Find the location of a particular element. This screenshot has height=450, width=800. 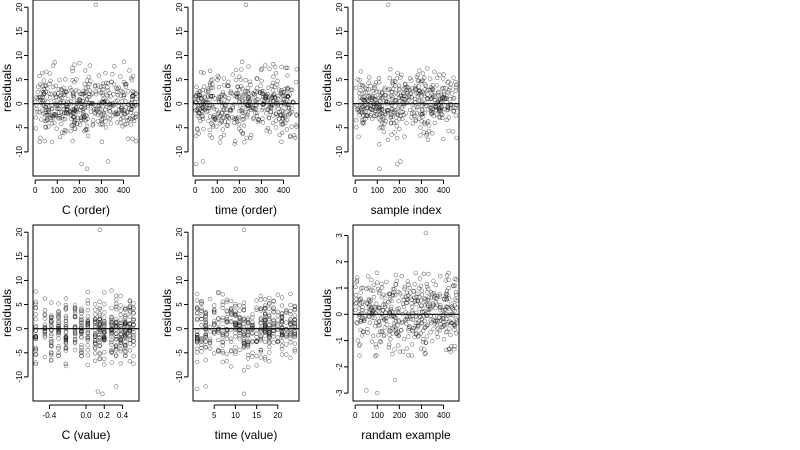

y-tick-label: 0 is located at coordinates (339, 314).